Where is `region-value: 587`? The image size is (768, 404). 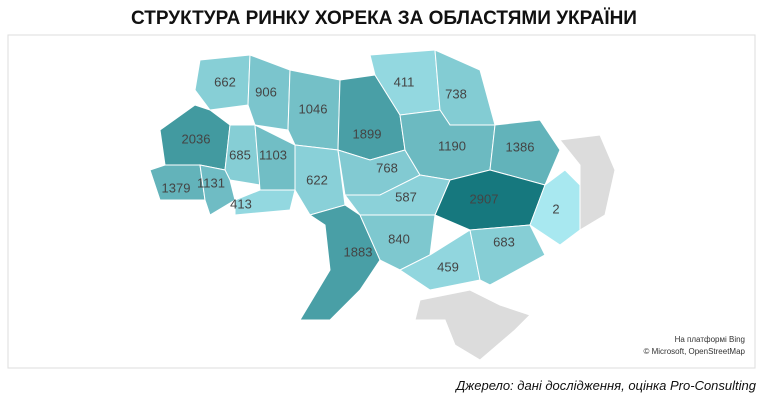 region-value: 587 is located at coordinates (406, 196).